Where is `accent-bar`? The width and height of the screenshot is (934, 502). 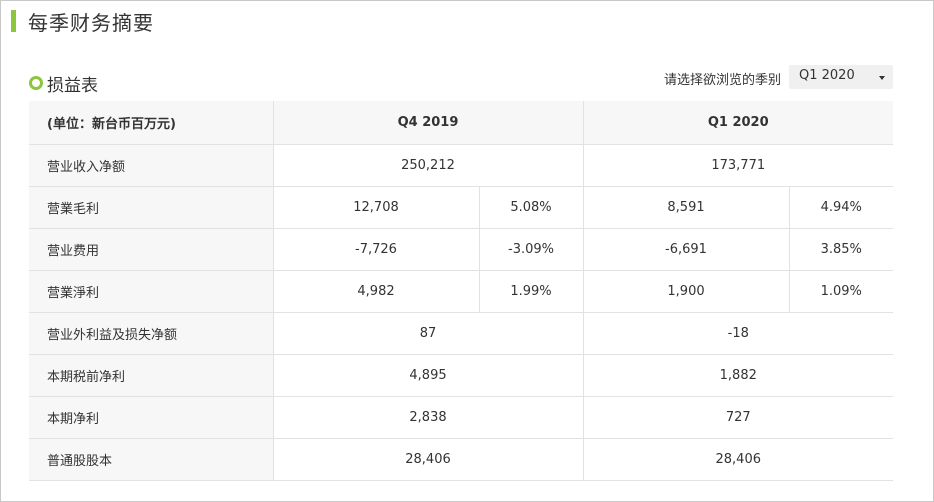
accent-bar is located at coordinates (13, 21).